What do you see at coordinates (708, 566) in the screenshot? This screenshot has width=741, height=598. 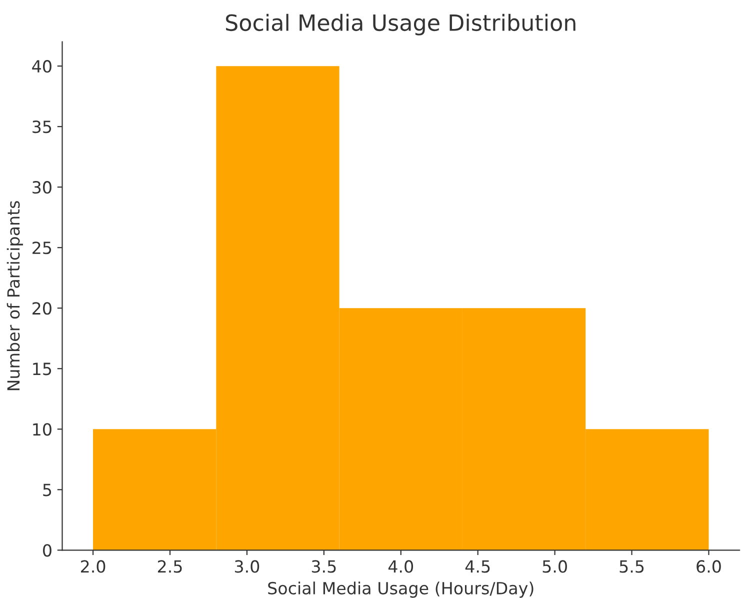 I see `x-tick-label: 6.0` at bounding box center [708, 566].